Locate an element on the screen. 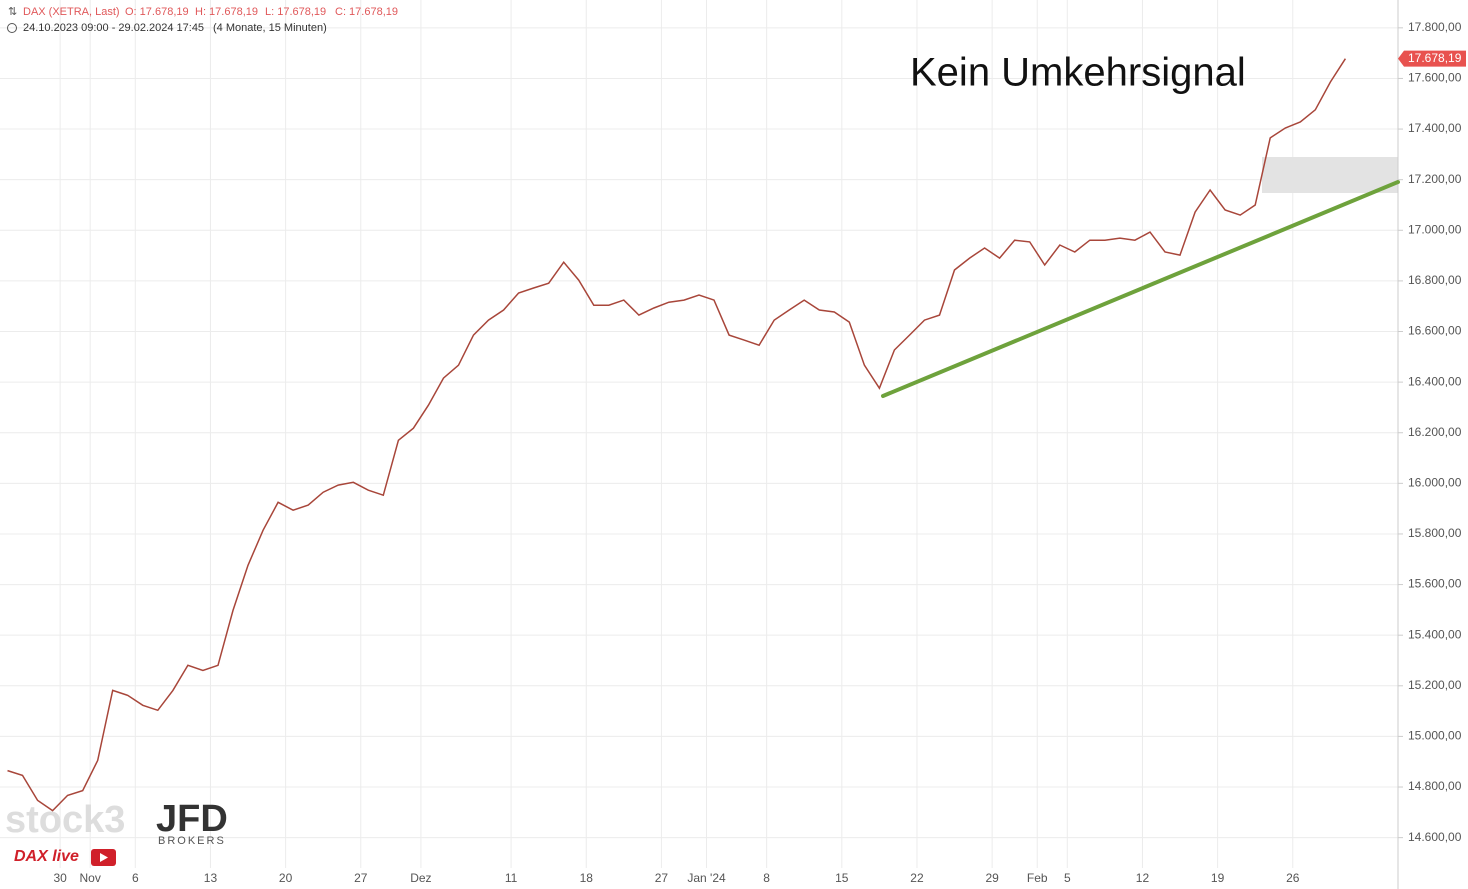  y-tick-label: 17.400,00 is located at coordinates (1435, 128).